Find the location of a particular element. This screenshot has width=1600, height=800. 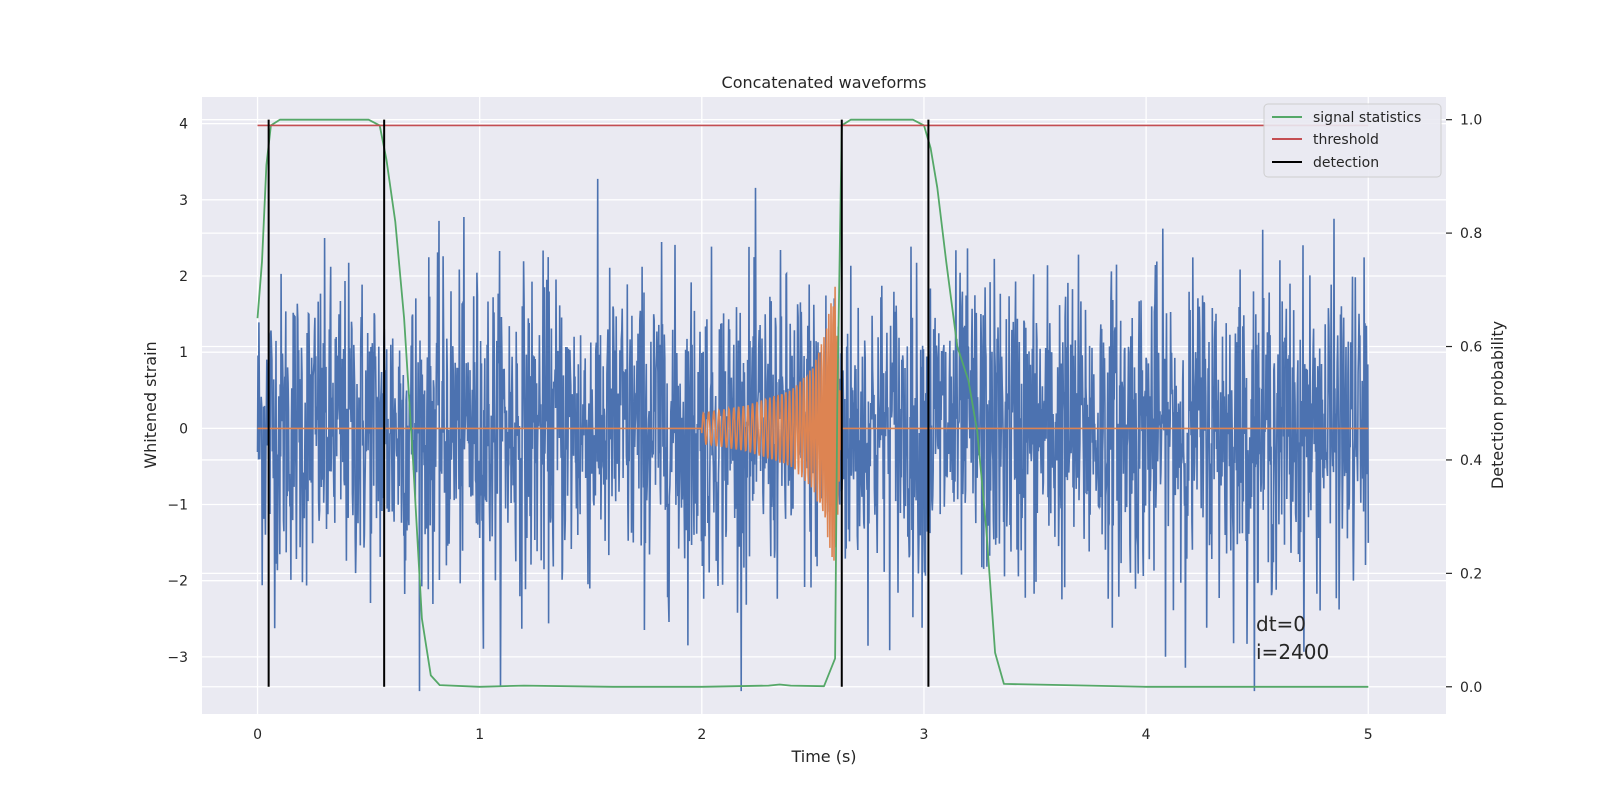

legend-box is located at coordinates (1352, 140).